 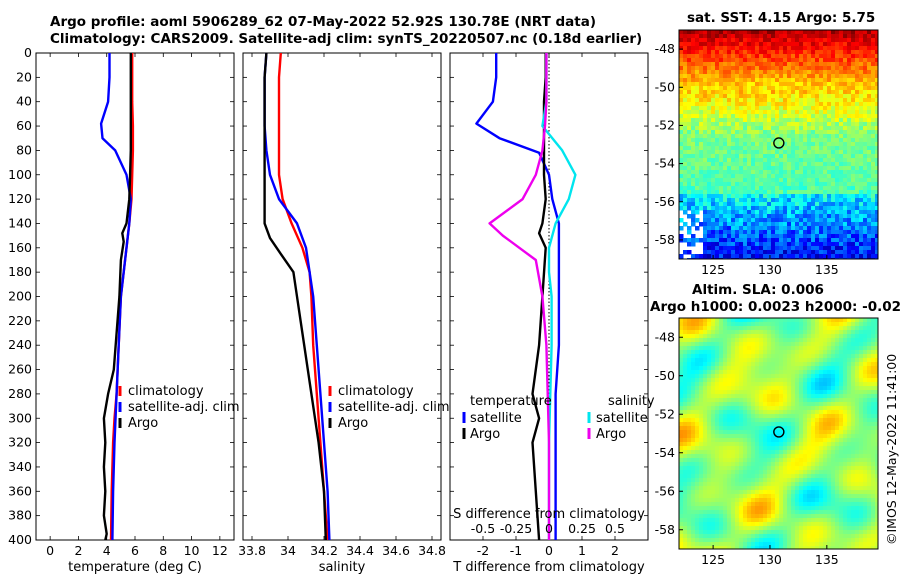 I want to click on depth-tick-label: 200, so click(x=20, y=296).